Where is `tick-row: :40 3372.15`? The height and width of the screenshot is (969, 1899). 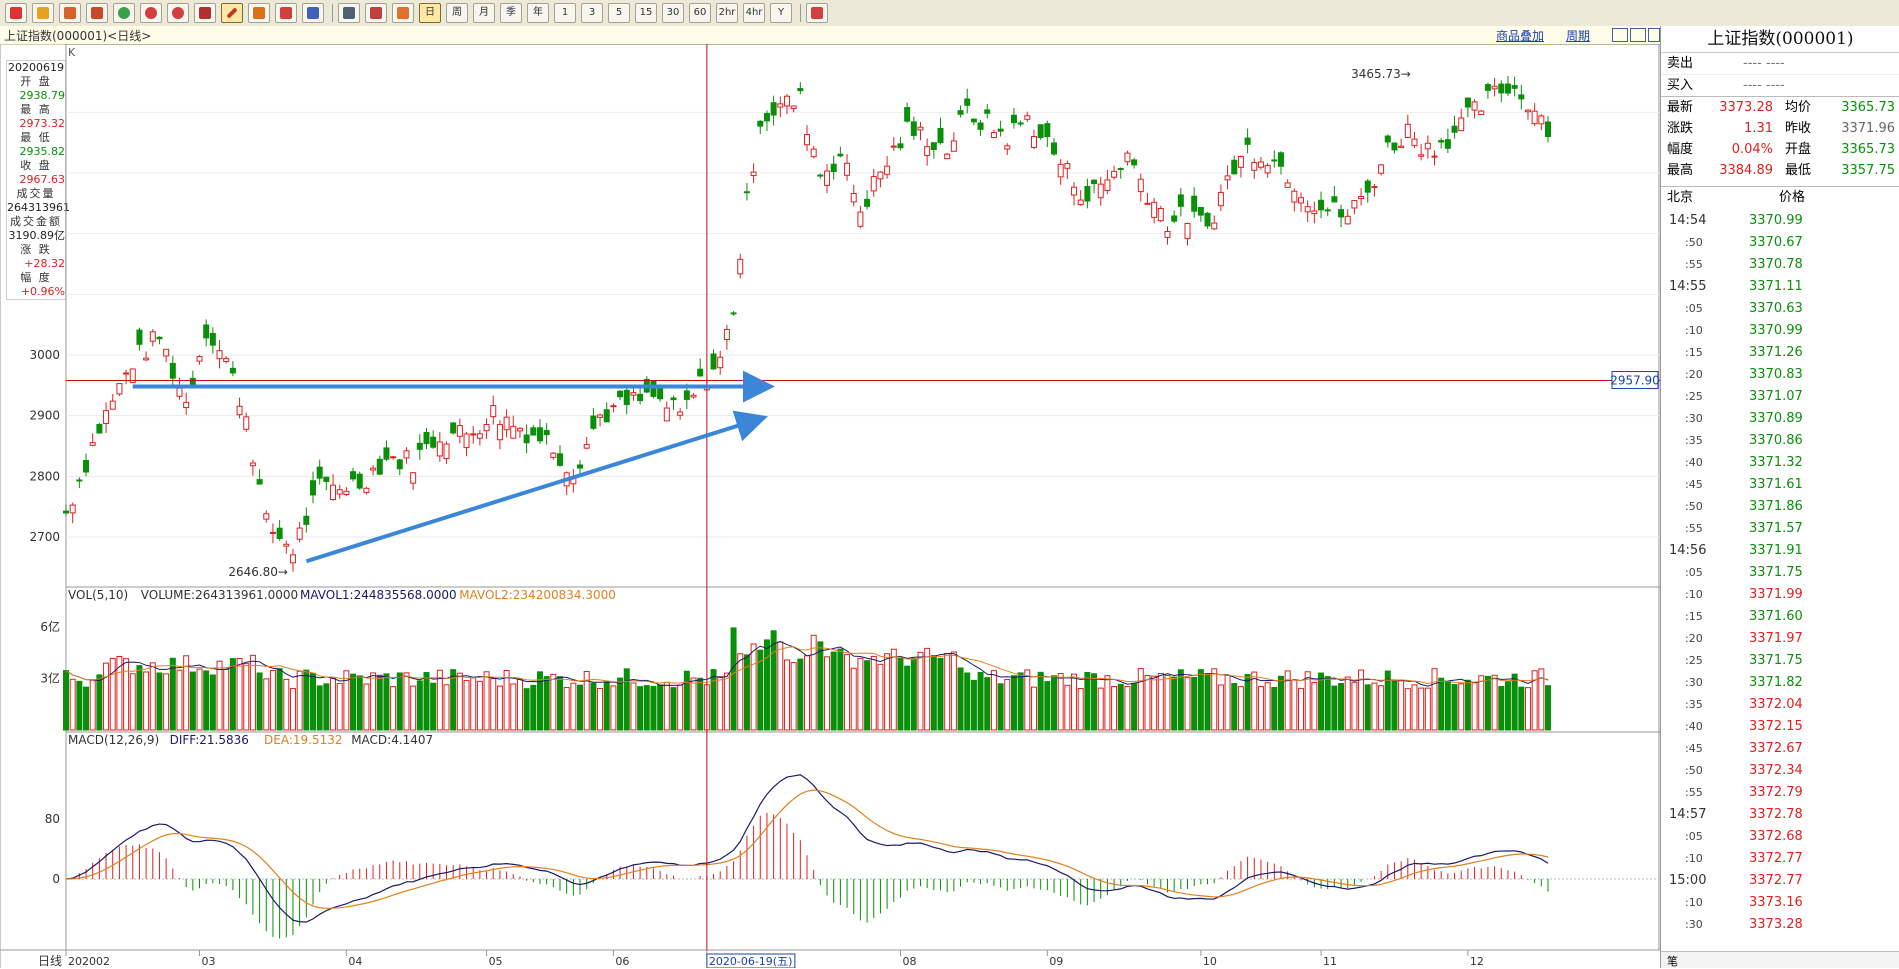
tick-row: :40 3372.15 is located at coordinates (1780, 727).